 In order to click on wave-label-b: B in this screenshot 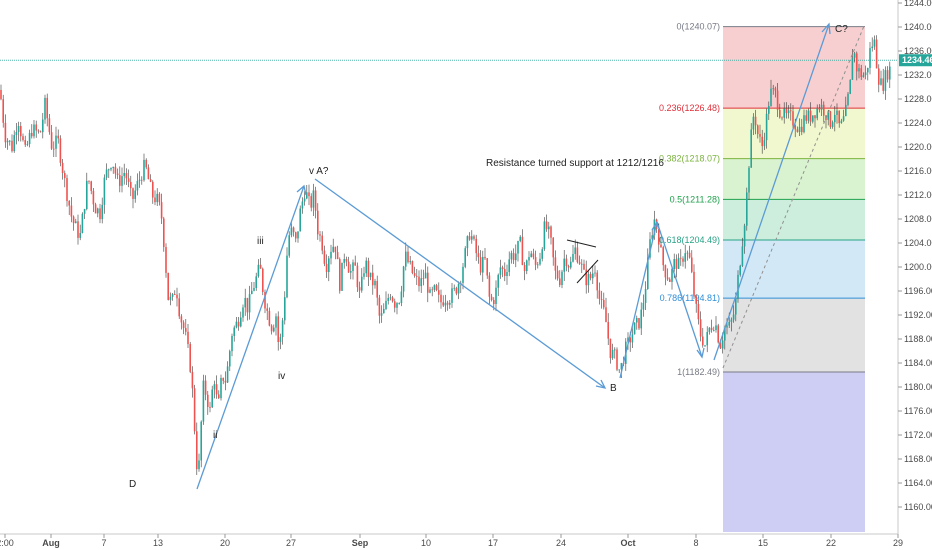, I will do `click(613, 388)`.